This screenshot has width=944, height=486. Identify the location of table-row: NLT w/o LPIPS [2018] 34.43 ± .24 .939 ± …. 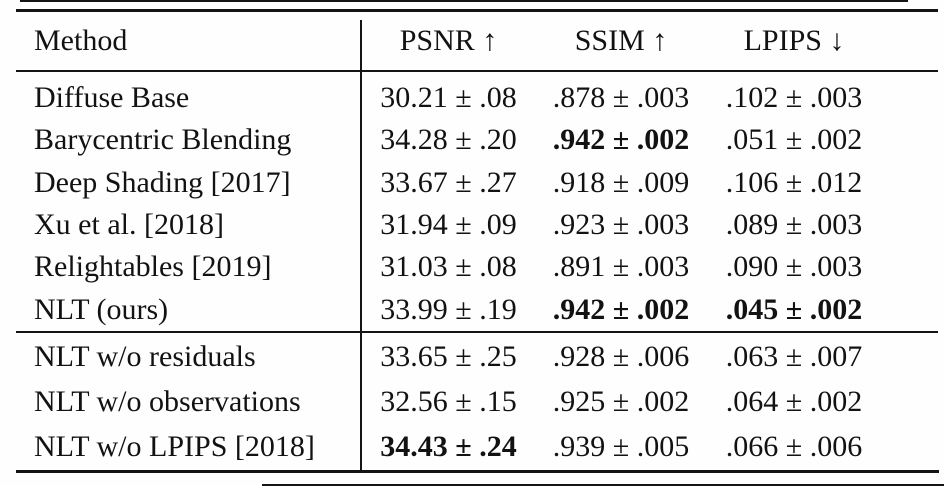
(472, 446).